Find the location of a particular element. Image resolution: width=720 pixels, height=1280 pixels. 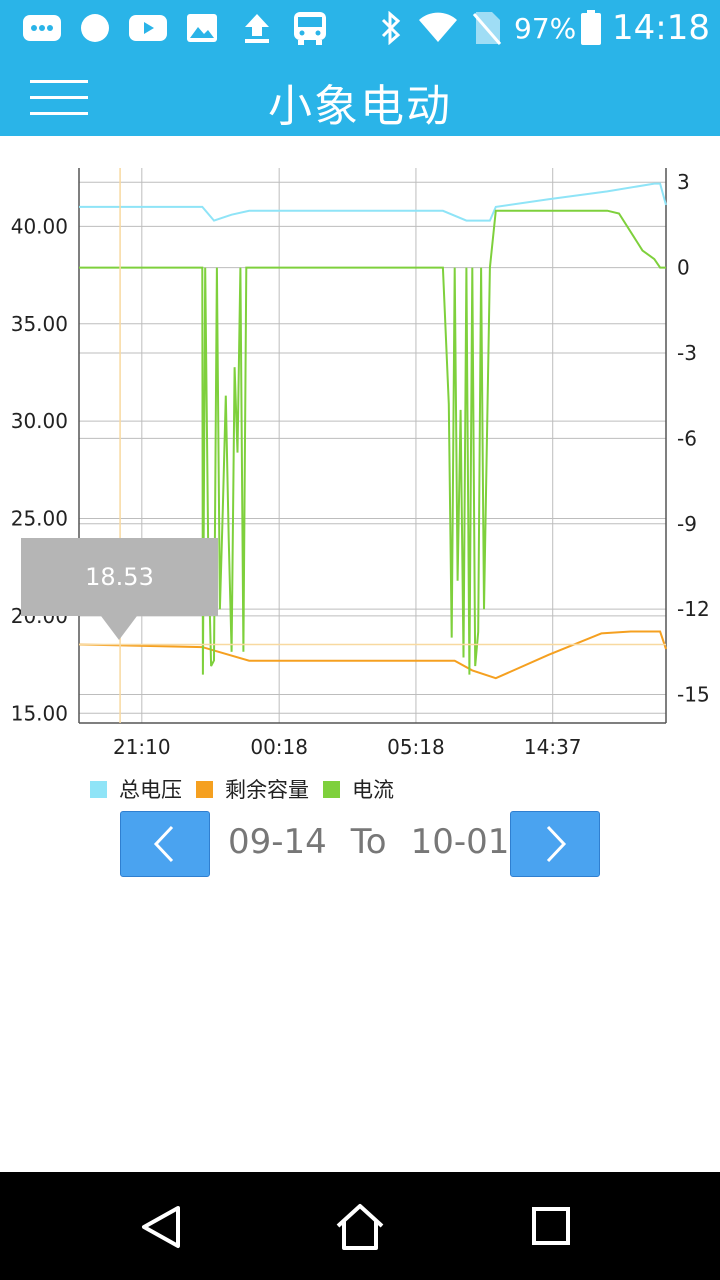

range-separator: To is located at coordinates (368, 842).